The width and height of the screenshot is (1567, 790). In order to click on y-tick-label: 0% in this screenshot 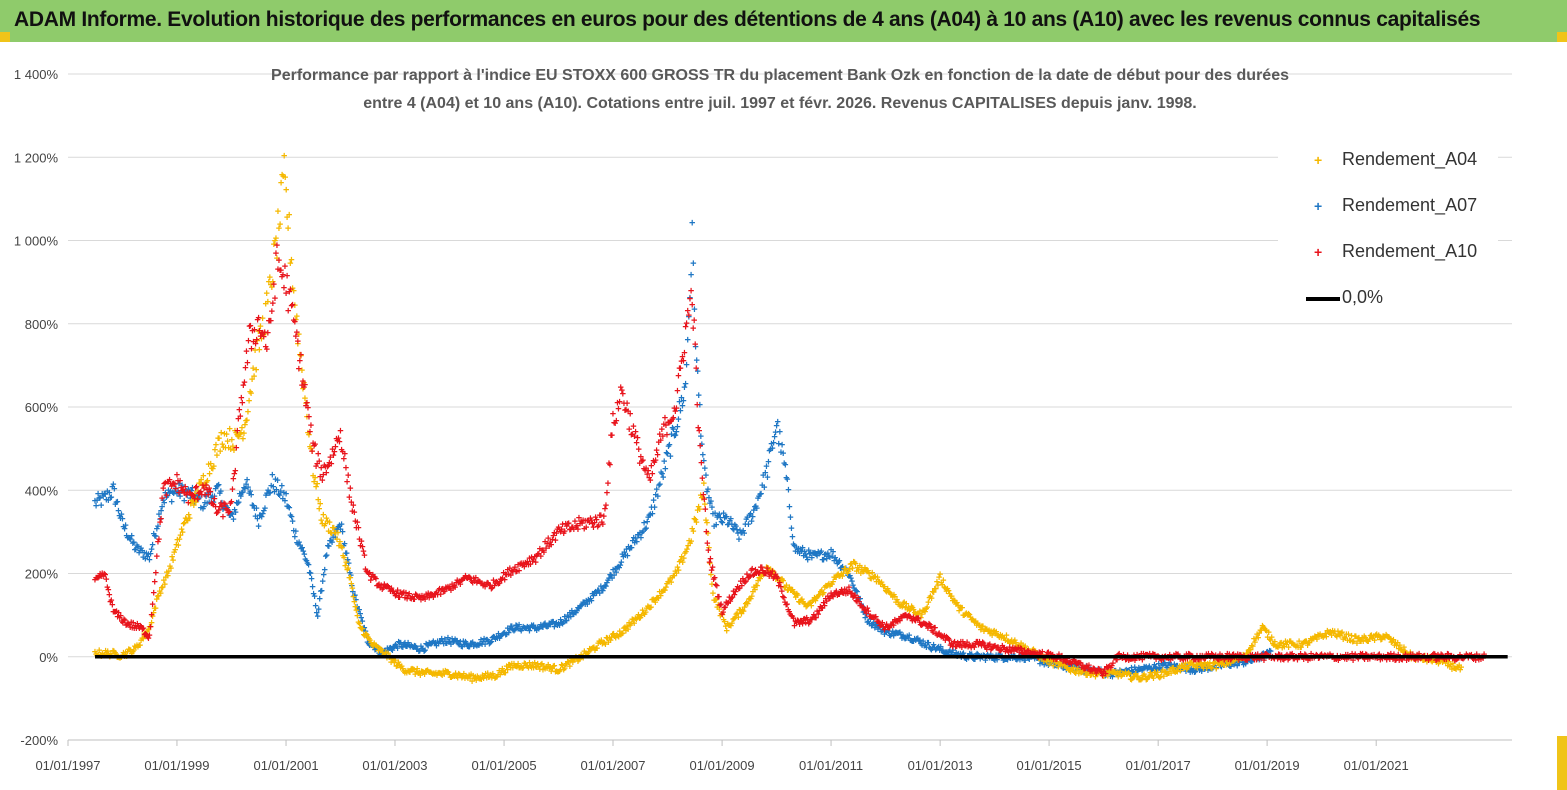, I will do `click(48, 657)`.